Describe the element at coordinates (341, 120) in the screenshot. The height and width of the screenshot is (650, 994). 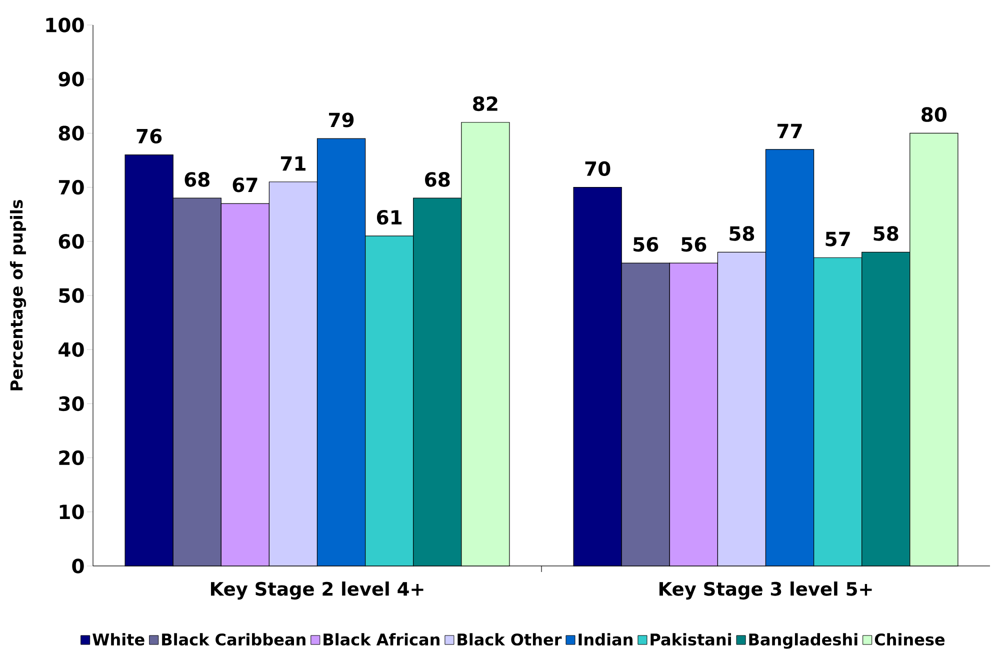
I see `data-label: 79` at that location.